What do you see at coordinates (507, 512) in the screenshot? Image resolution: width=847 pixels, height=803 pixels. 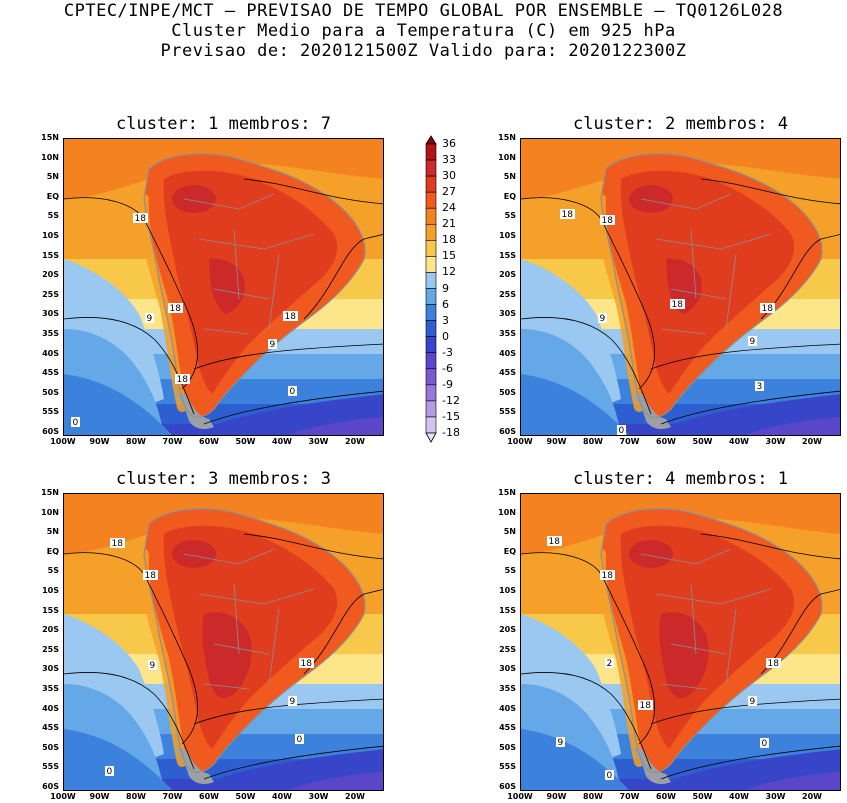 I see `lat-tick-label: 10N` at bounding box center [507, 512].